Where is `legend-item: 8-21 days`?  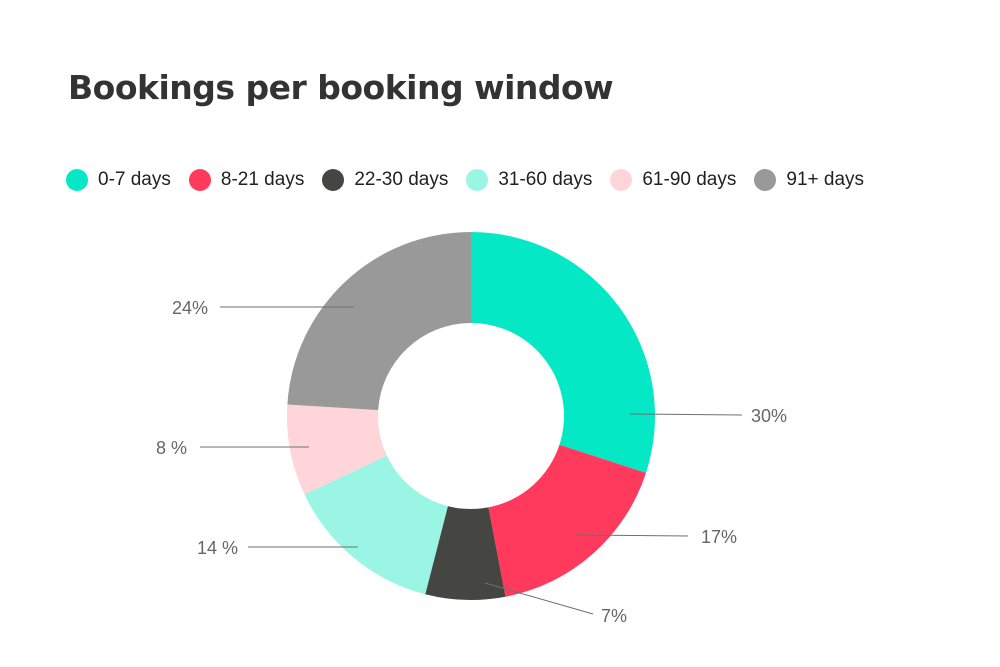
legend-item: 8-21 days is located at coordinates (246, 180).